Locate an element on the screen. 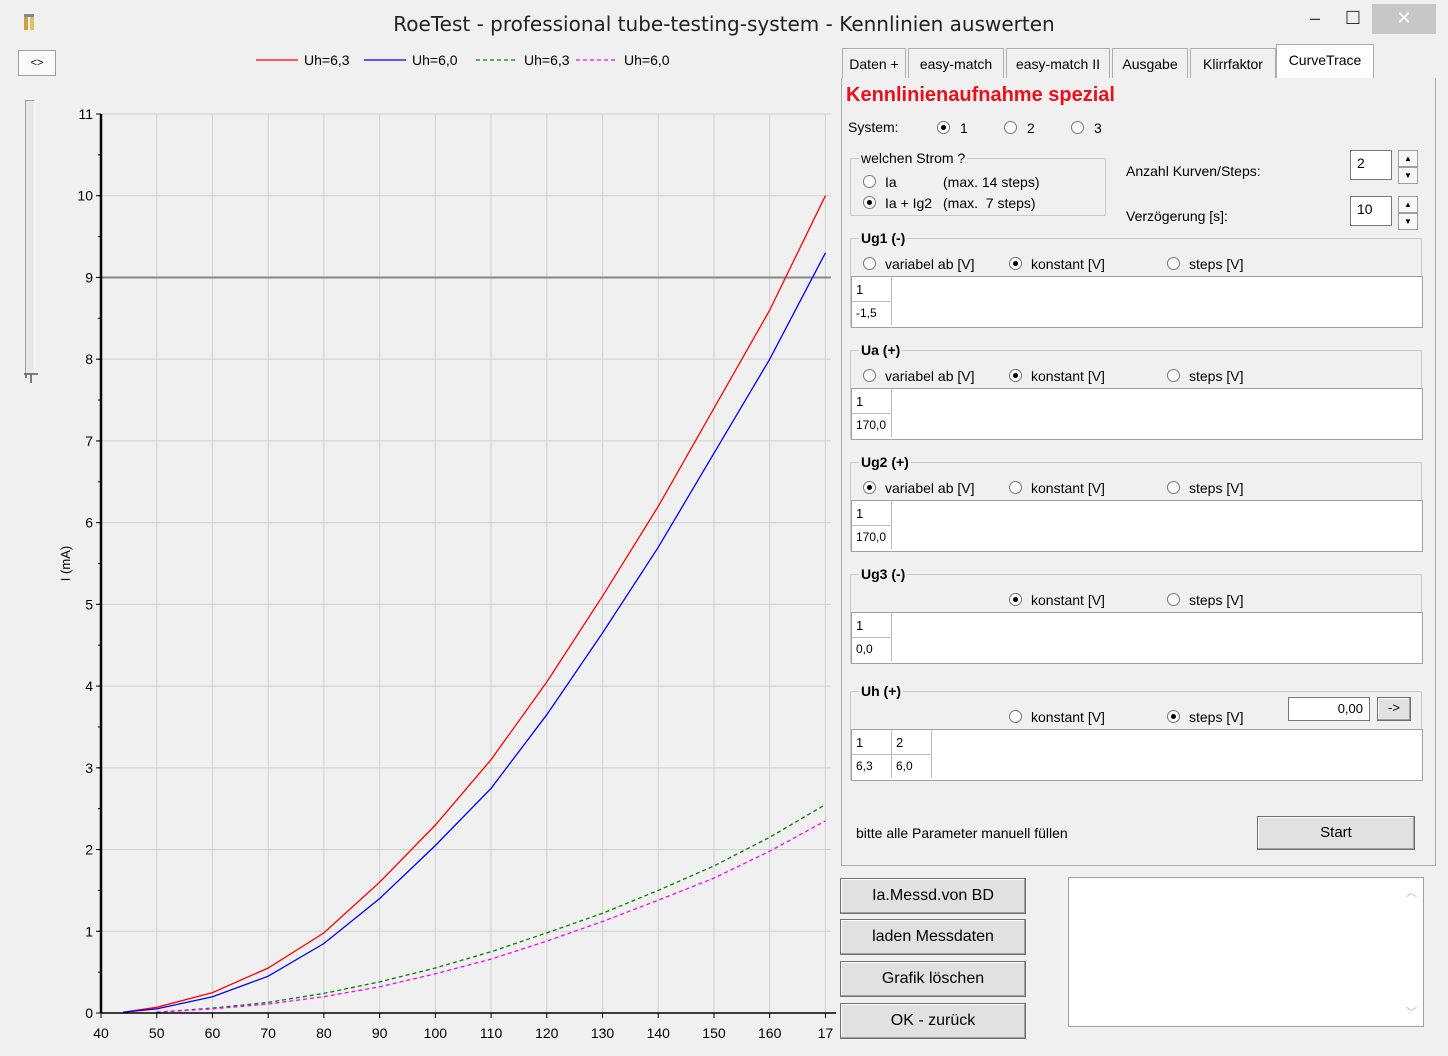 The width and height of the screenshot is (1448, 1056). strom-group-title: welchen Strom ? is located at coordinates (913, 158).